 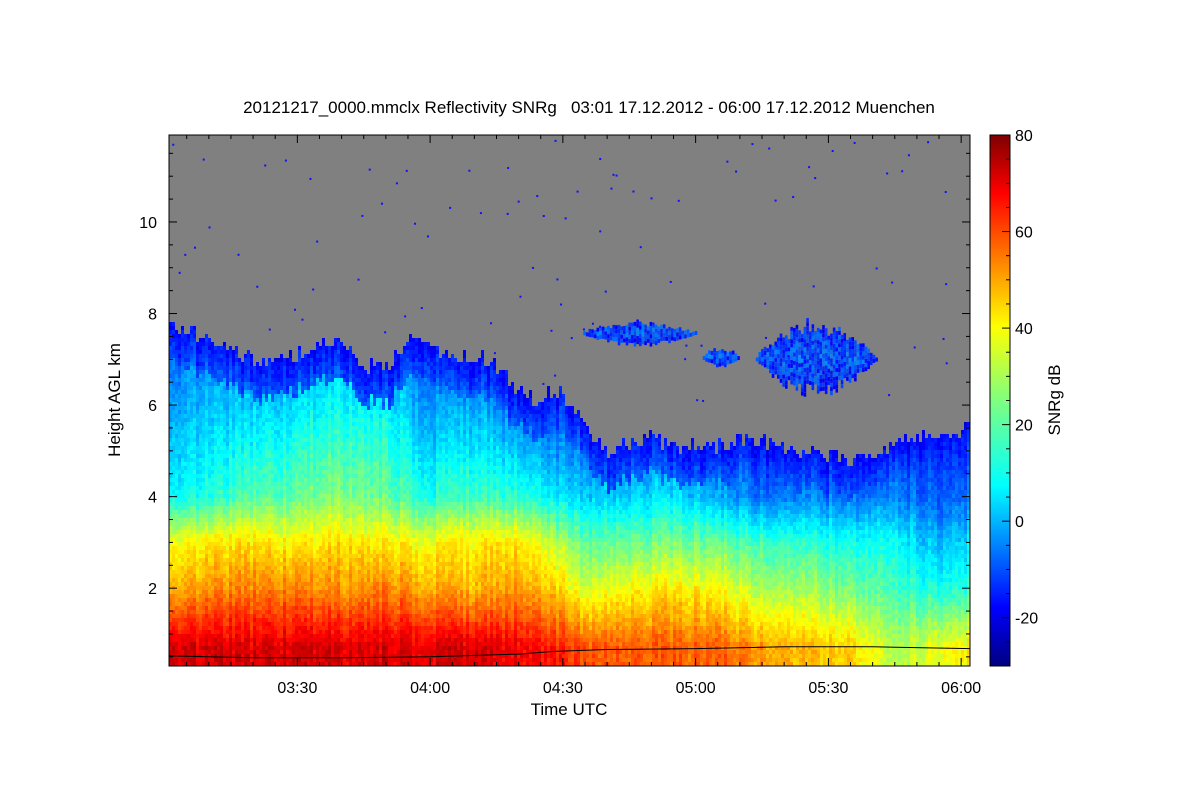 What do you see at coordinates (696, 688) in the screenshot?
I see `x-tick-label: 05:00` at bounding box center [696, 688].